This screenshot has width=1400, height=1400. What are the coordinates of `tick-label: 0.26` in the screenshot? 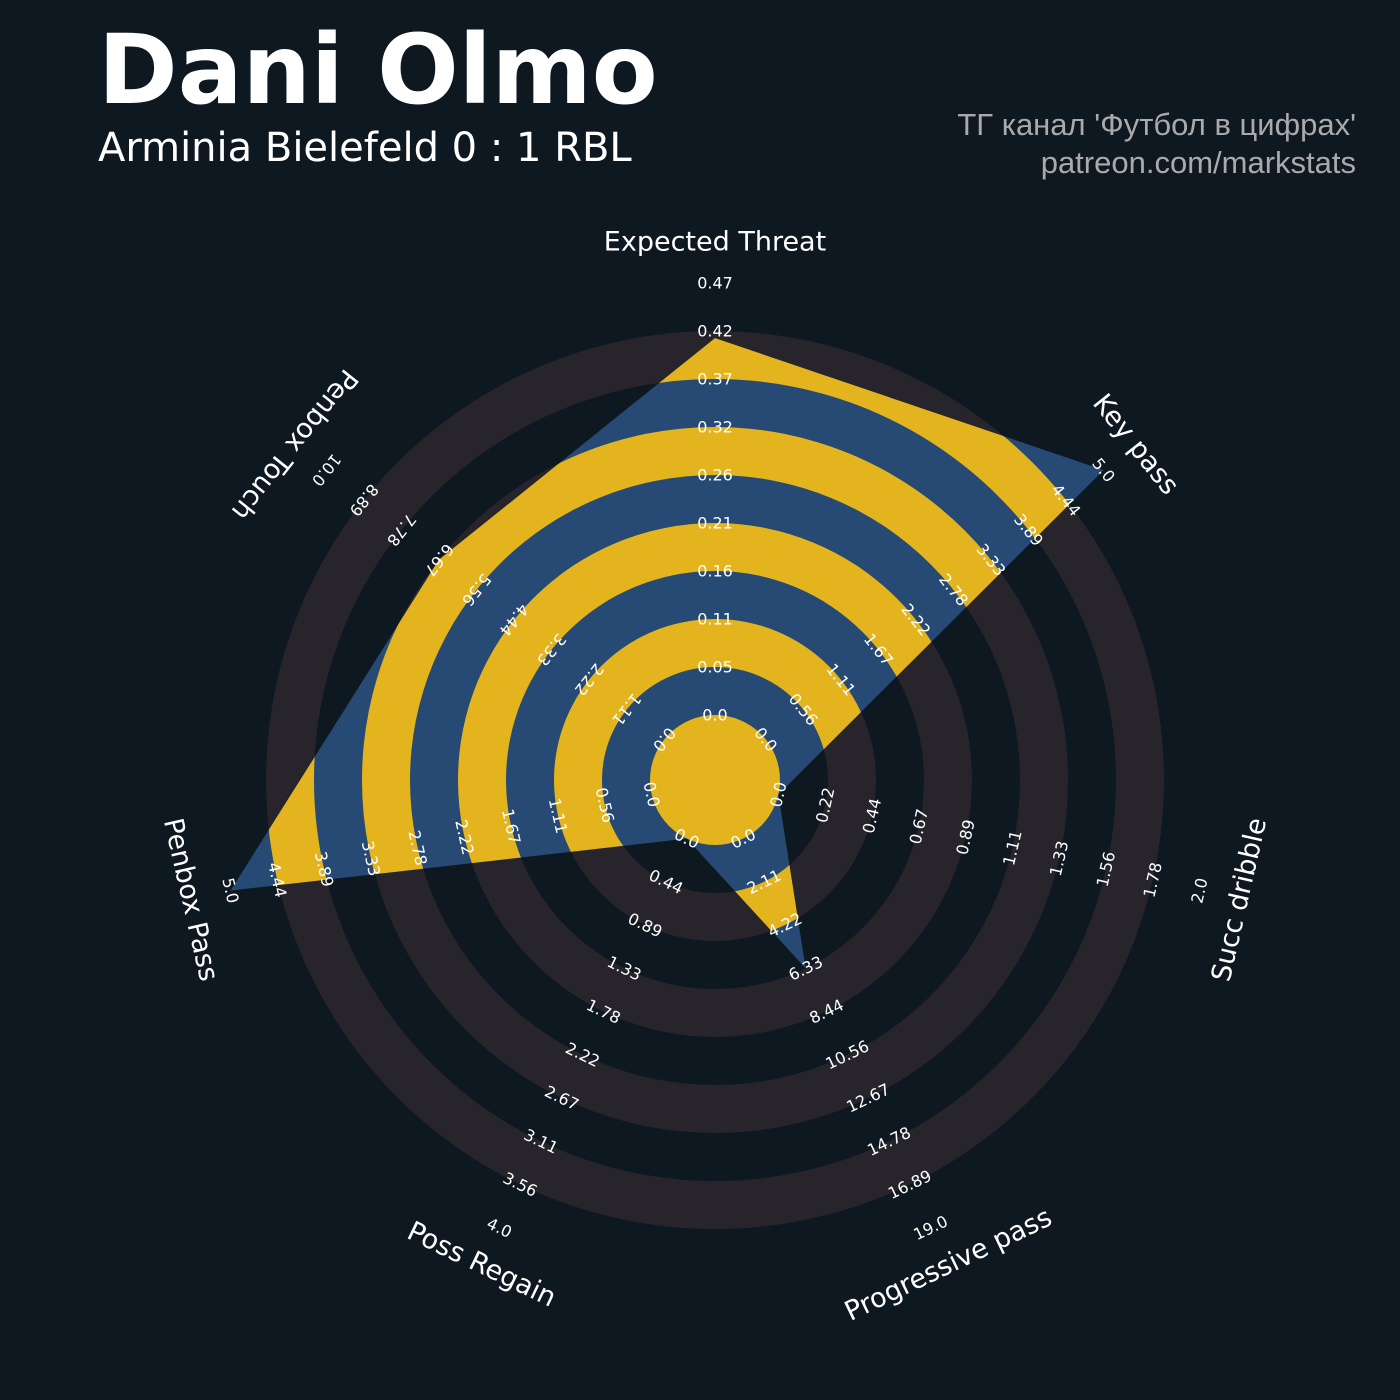 It's located at (715, 475).